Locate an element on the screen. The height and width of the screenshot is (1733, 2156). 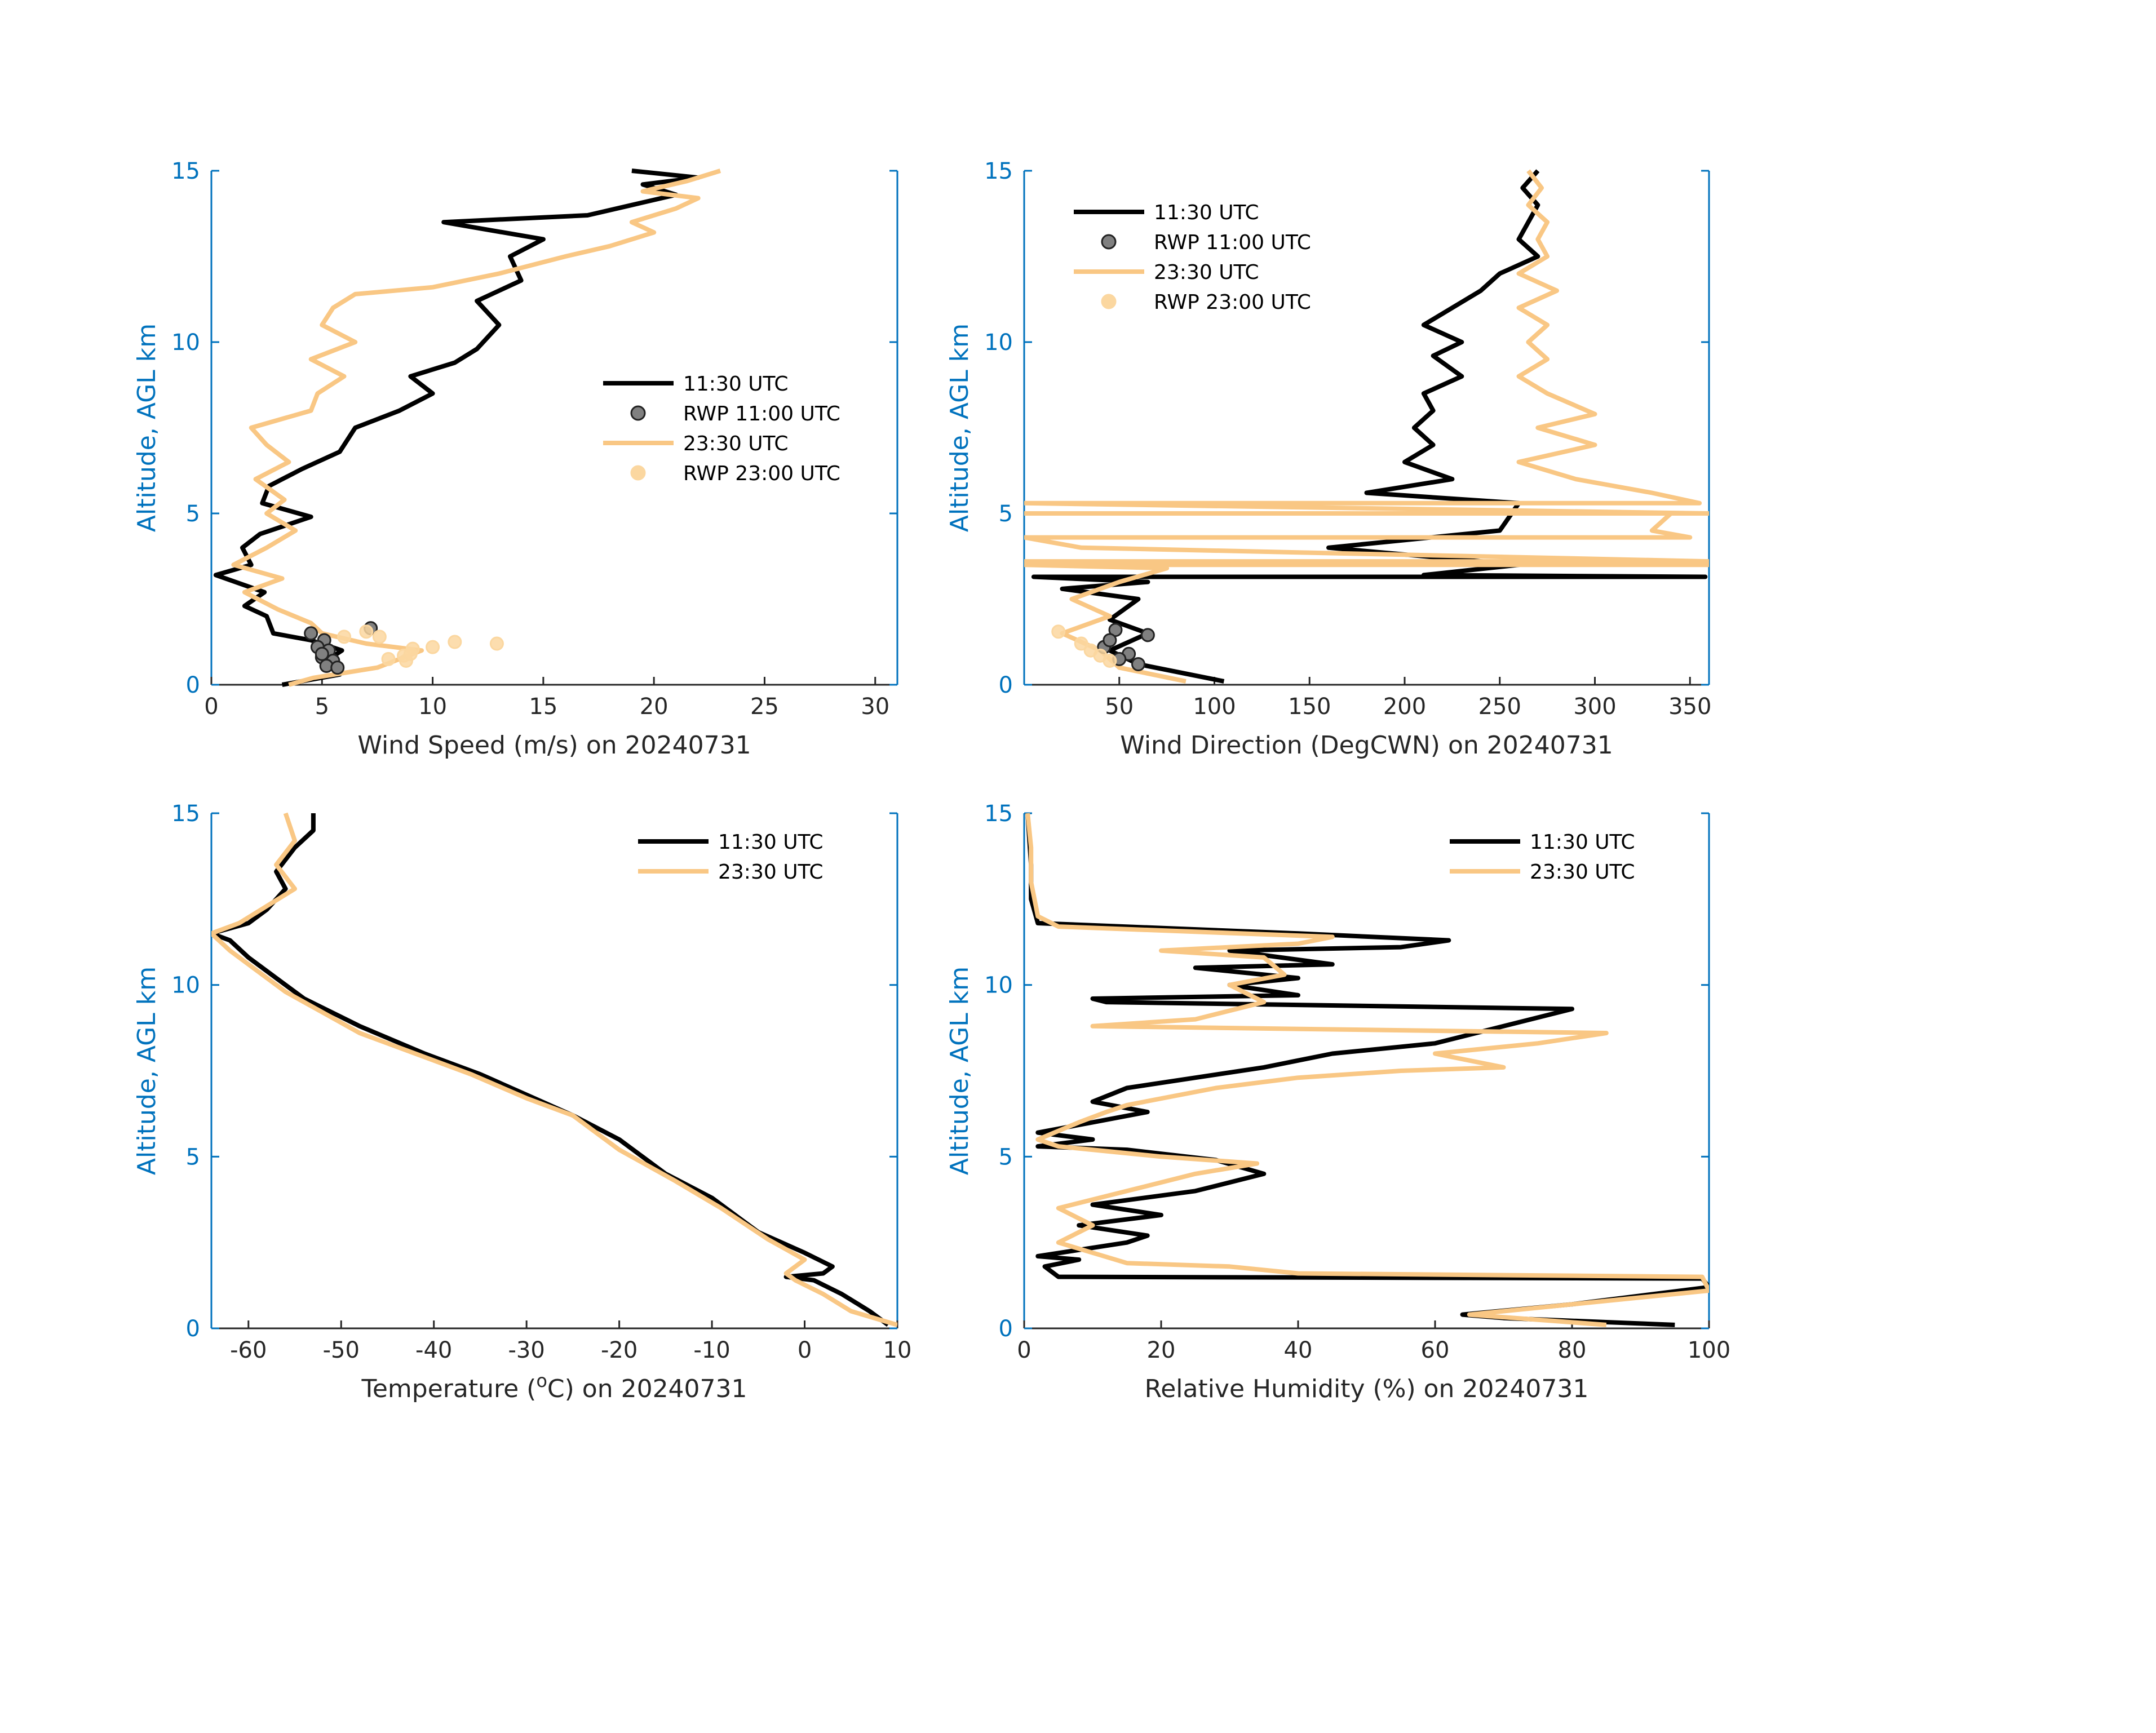
x-axis-label: Wind Speed (m/s) on 20240731 is located at coordinates (554, 745).